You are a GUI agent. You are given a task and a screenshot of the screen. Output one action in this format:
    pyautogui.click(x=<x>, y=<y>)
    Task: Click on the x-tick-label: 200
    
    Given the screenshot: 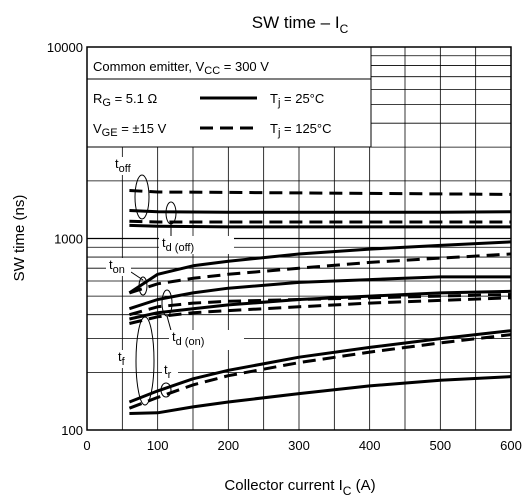 What is the action you would take?
    pyautogui.click(x=228, y=445)
    